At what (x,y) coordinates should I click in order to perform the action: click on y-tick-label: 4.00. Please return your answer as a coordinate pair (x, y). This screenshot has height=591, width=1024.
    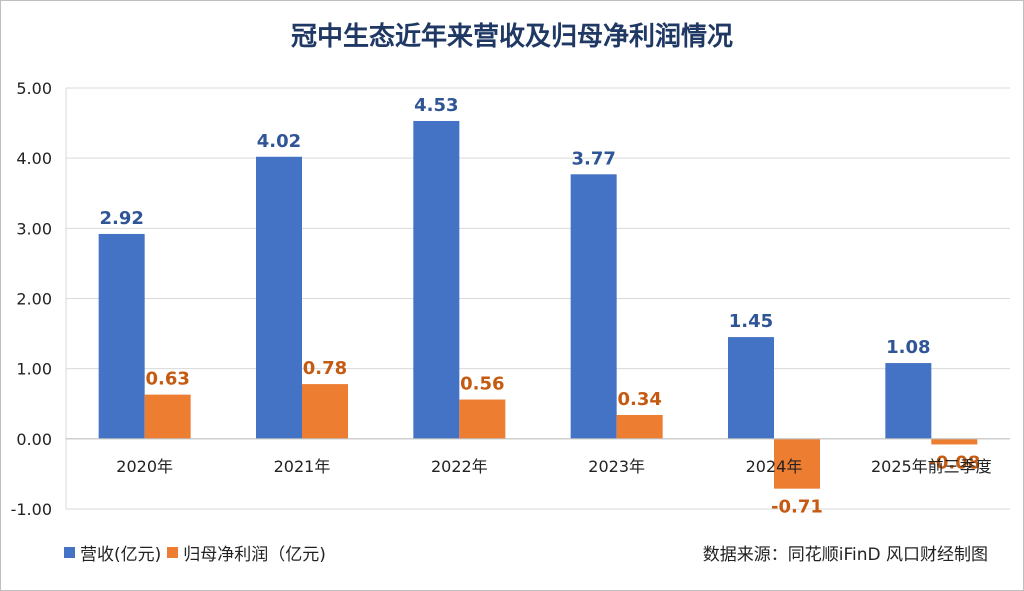
    Looking at the image, I should click on (34, 158).